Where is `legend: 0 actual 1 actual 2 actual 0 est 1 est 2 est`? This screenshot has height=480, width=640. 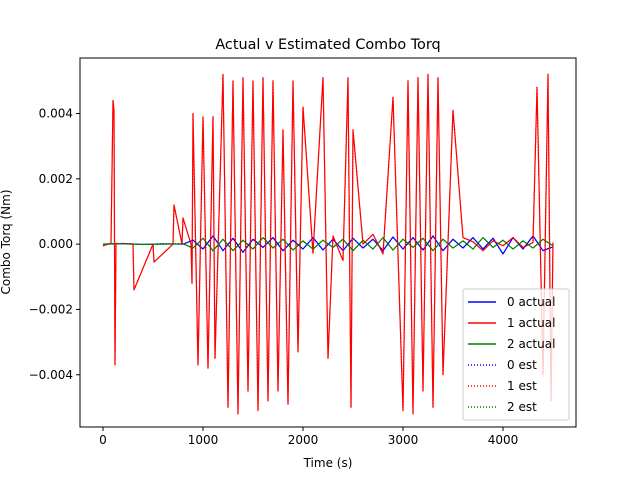
legend: 0 actual 1 actual 2 actual 0 est 1 est 2 est is located at coordinates (516, 354).